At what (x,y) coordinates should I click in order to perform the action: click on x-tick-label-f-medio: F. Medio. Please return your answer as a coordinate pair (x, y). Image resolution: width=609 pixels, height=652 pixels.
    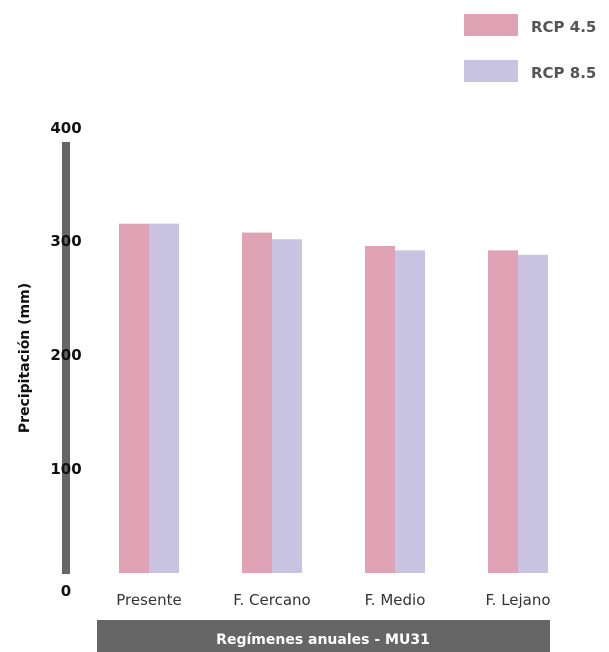
    Looking at the image, I should click on (395, 600).